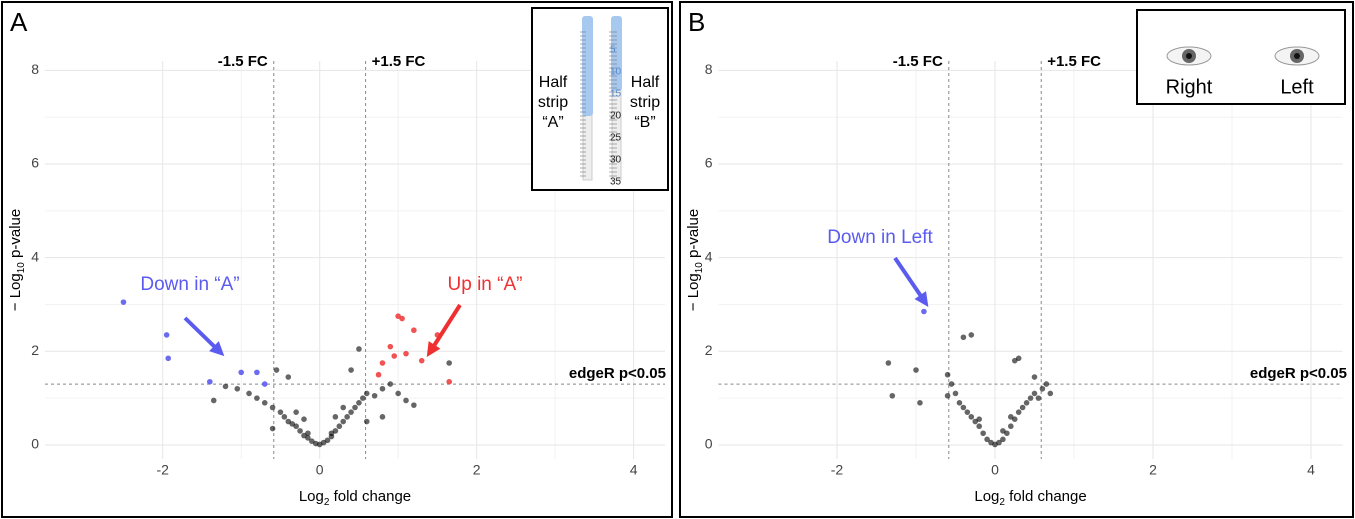 This screenshot has width=1355, height=519. What do you see at coordinates (553, 102) in the screenshot?
I see `inset-label: strip` at bounding box center [553, 102].